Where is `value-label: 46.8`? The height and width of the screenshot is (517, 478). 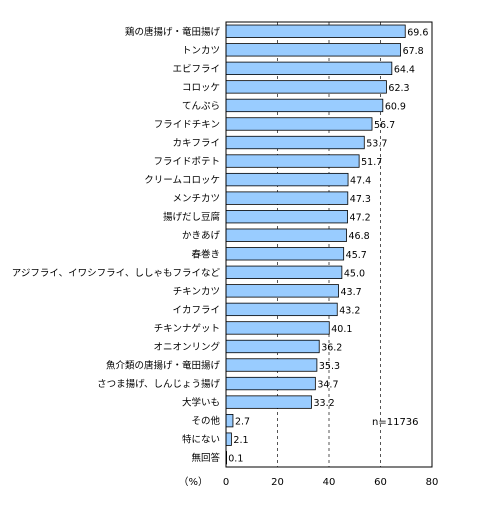
value-label: 46.8 is located at coordinates (359, 236).